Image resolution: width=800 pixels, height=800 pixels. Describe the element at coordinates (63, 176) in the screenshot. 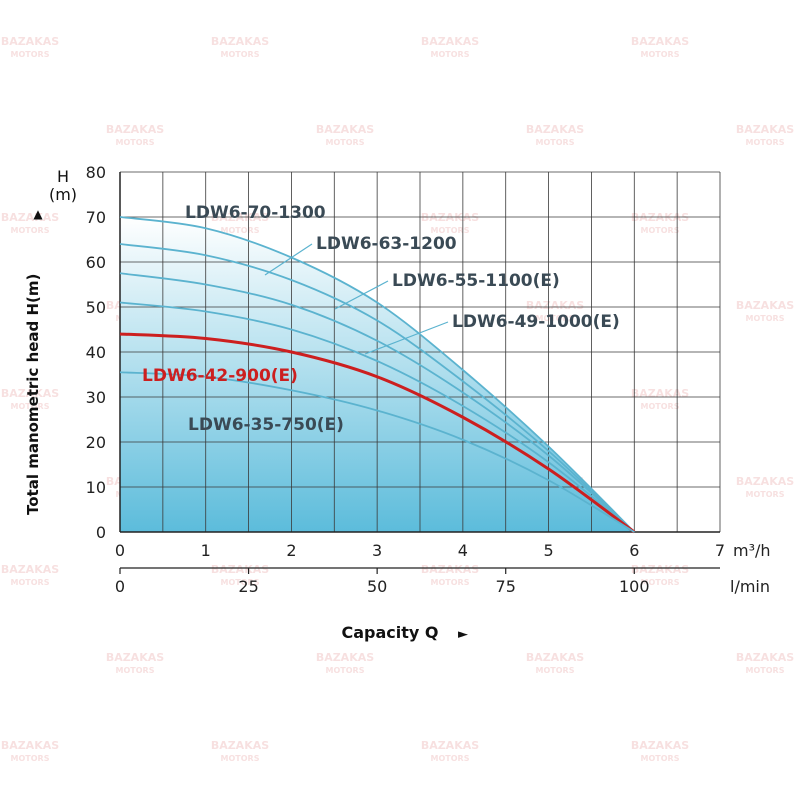

I see `y-unit-line1: H` at that location.